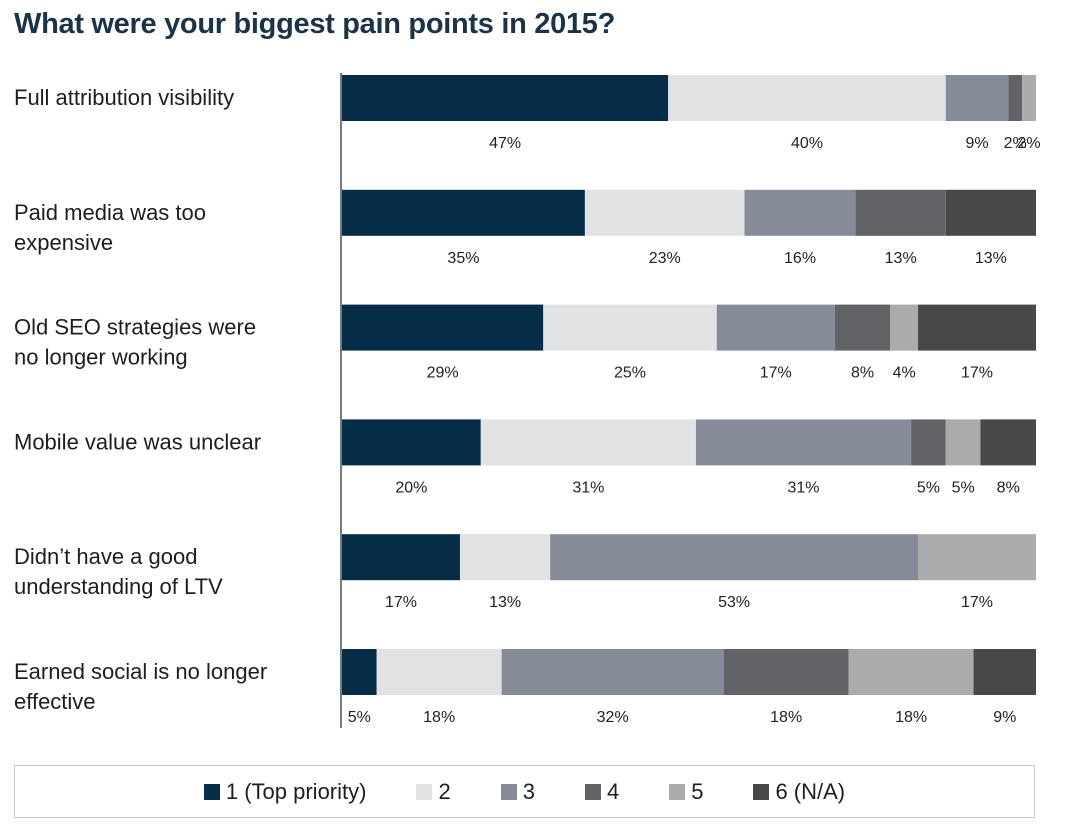  I want to click on legend-item: 6 (N/A), so click(799, 792).